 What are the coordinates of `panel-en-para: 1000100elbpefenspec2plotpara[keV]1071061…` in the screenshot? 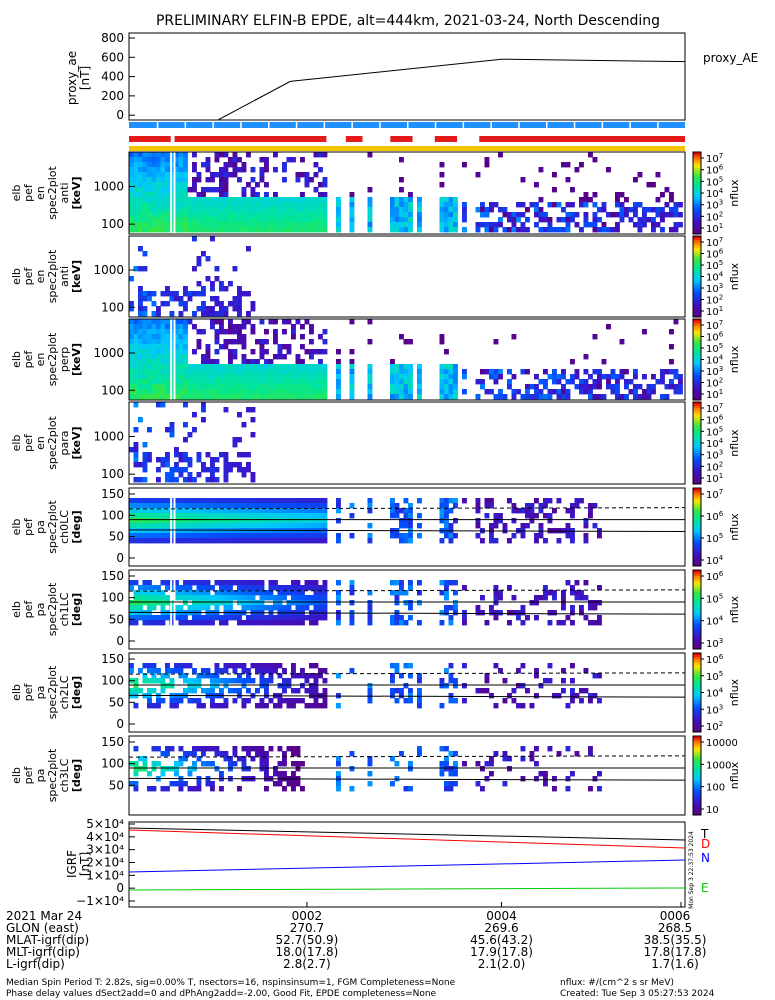 It's located at (375, 443).